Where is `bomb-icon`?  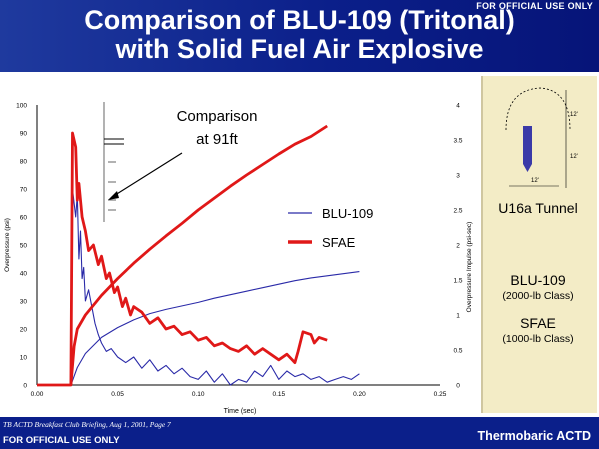 bomb-icon is located at coordinates (527, 145).